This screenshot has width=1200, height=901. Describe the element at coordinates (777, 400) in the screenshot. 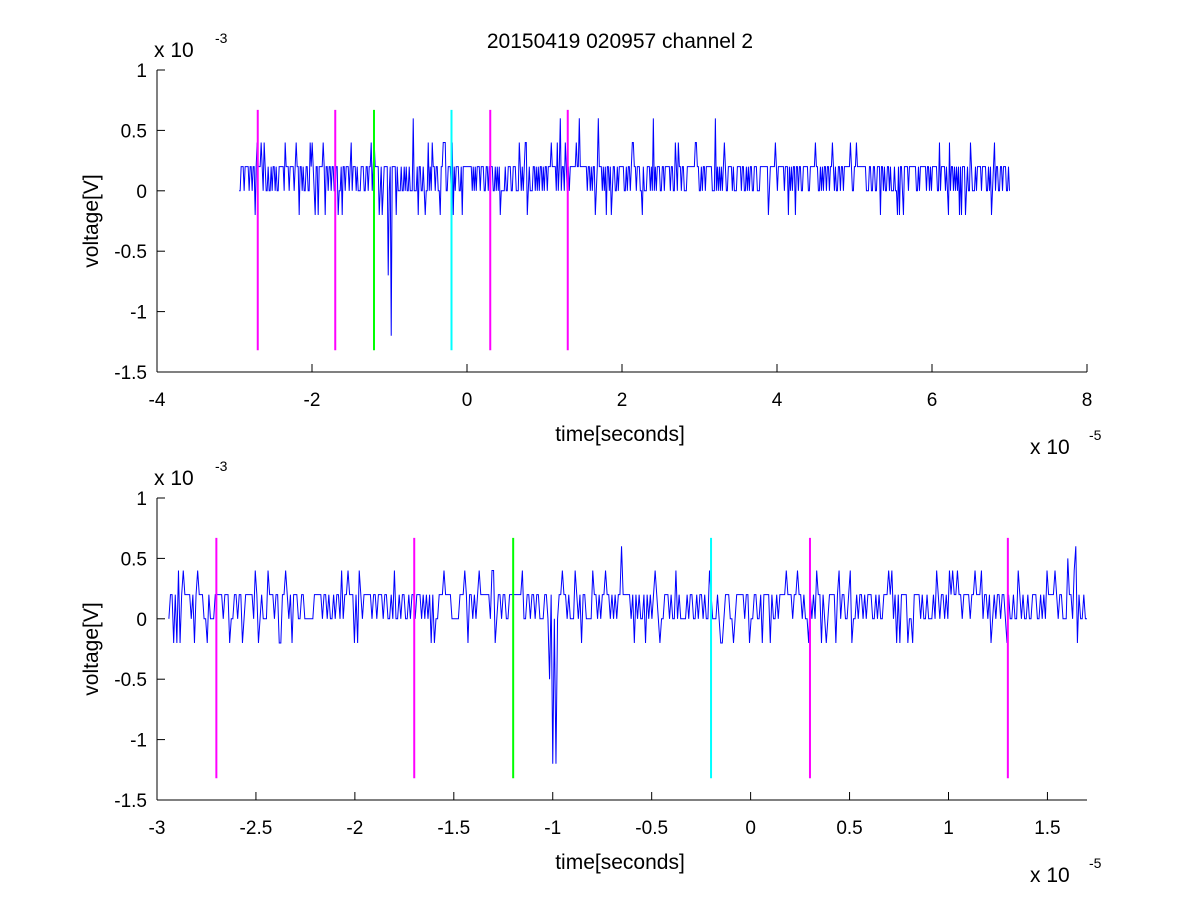

I see `x-tick-label: 4` at that location.